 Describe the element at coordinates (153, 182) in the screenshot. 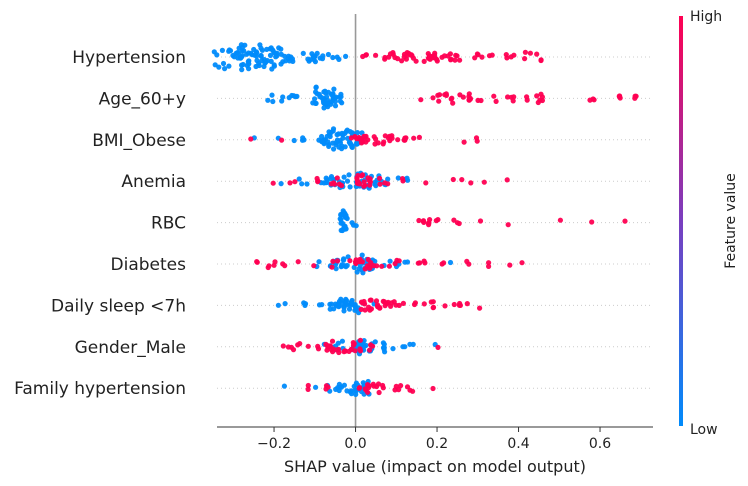

I see `feature-label-anemia: Anemia` at that location.